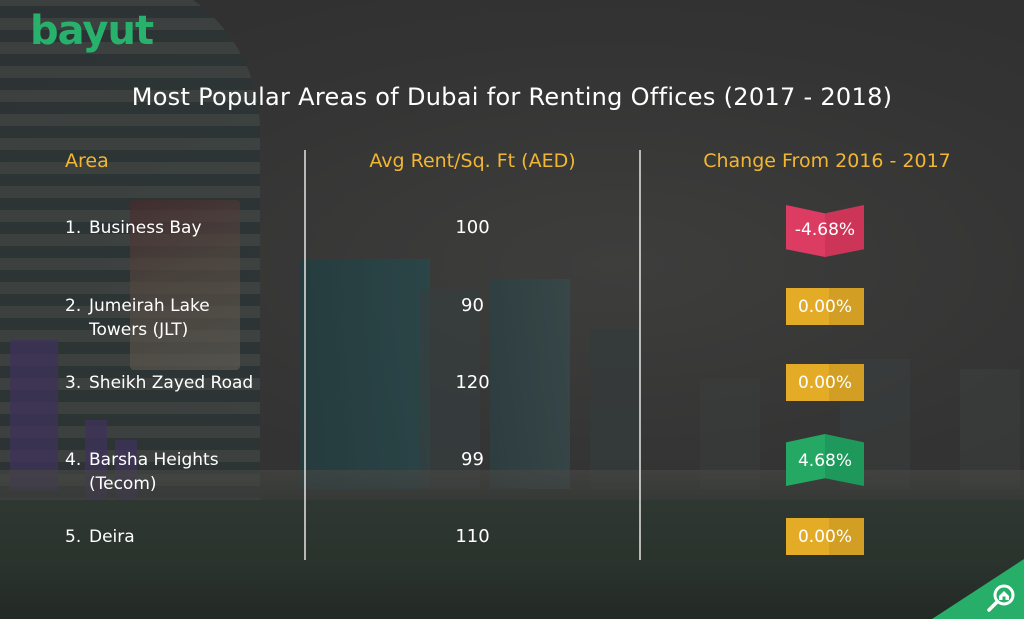 The width and height of the screenshot is (1024, 619). Describe the element at coordinates (185, 285) in the screenshot. I see `billboard` at that location.